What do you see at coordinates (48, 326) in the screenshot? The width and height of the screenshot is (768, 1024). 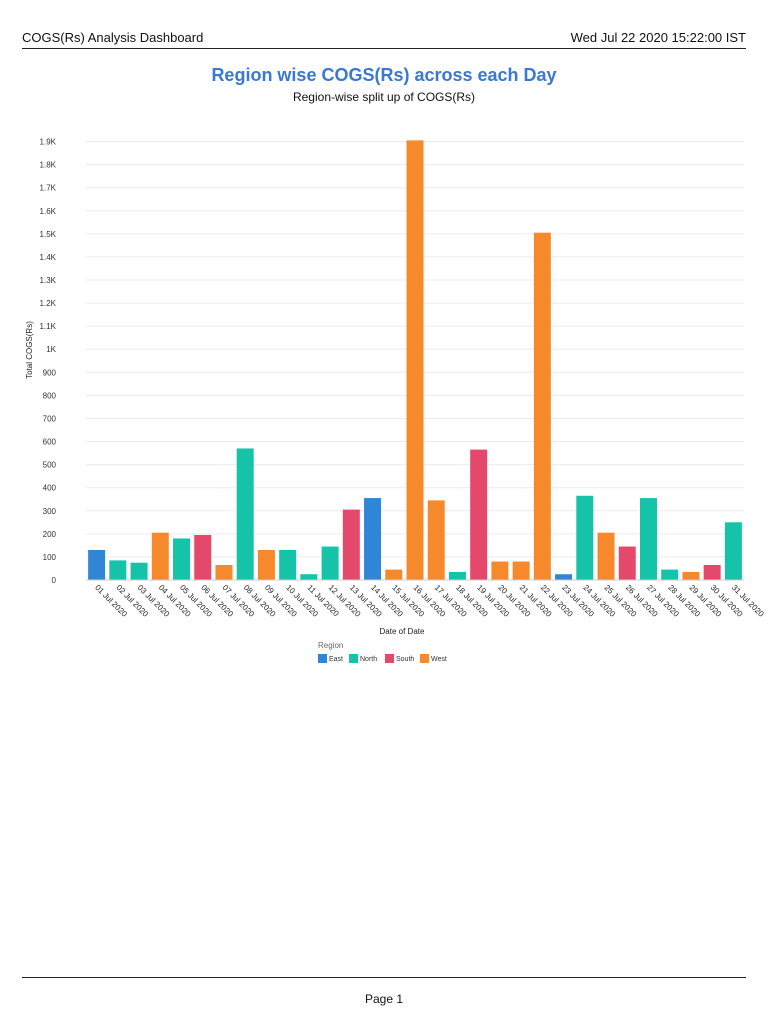 I see `y-tick-label: 1.1K` at bounding box center [48, 326].